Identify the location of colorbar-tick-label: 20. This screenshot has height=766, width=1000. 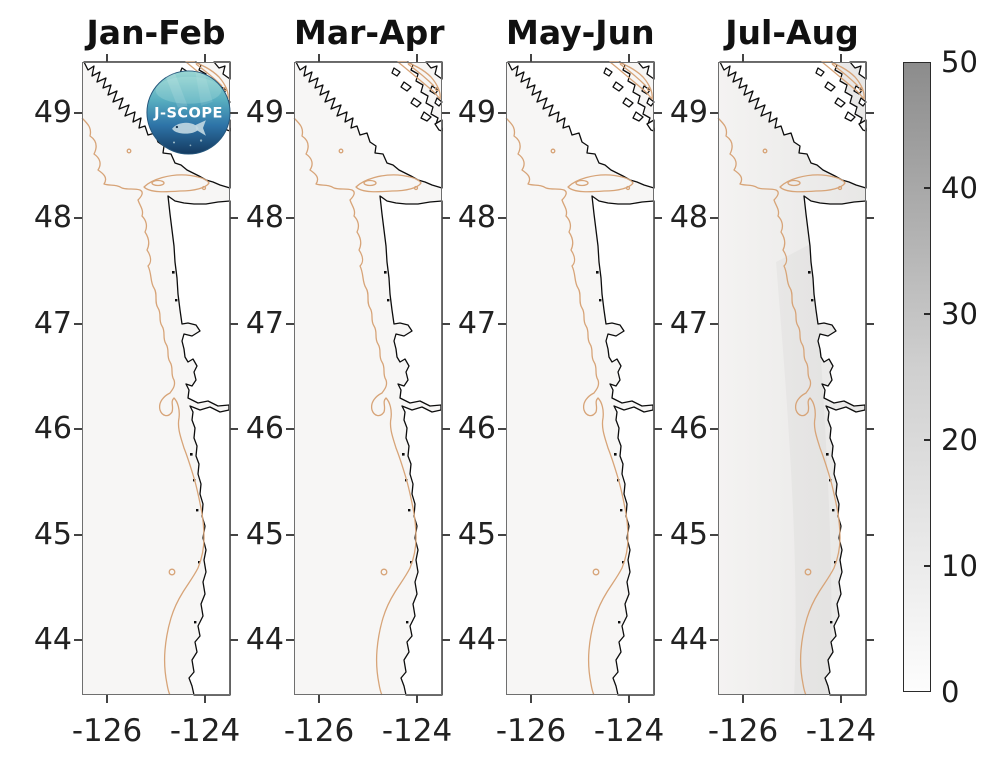
(959, 440).